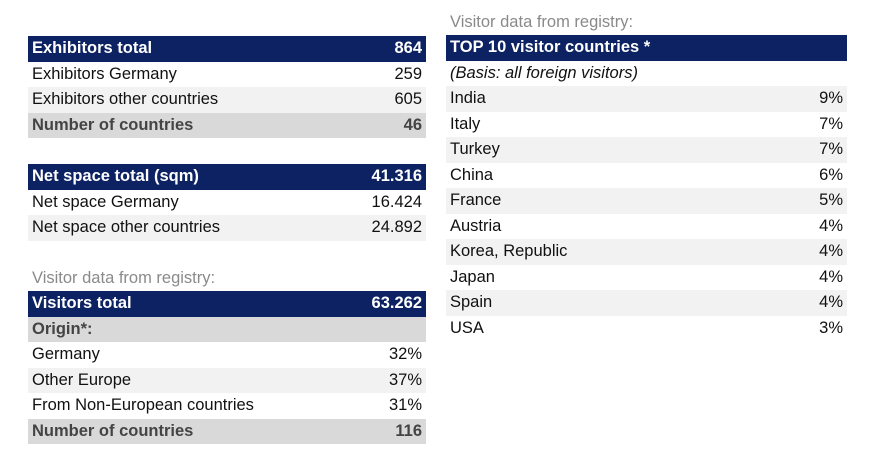  Describe the element at coordinates (104, 73) in the screenshot. I see `row-label: Exhibitors Germany` at that location.